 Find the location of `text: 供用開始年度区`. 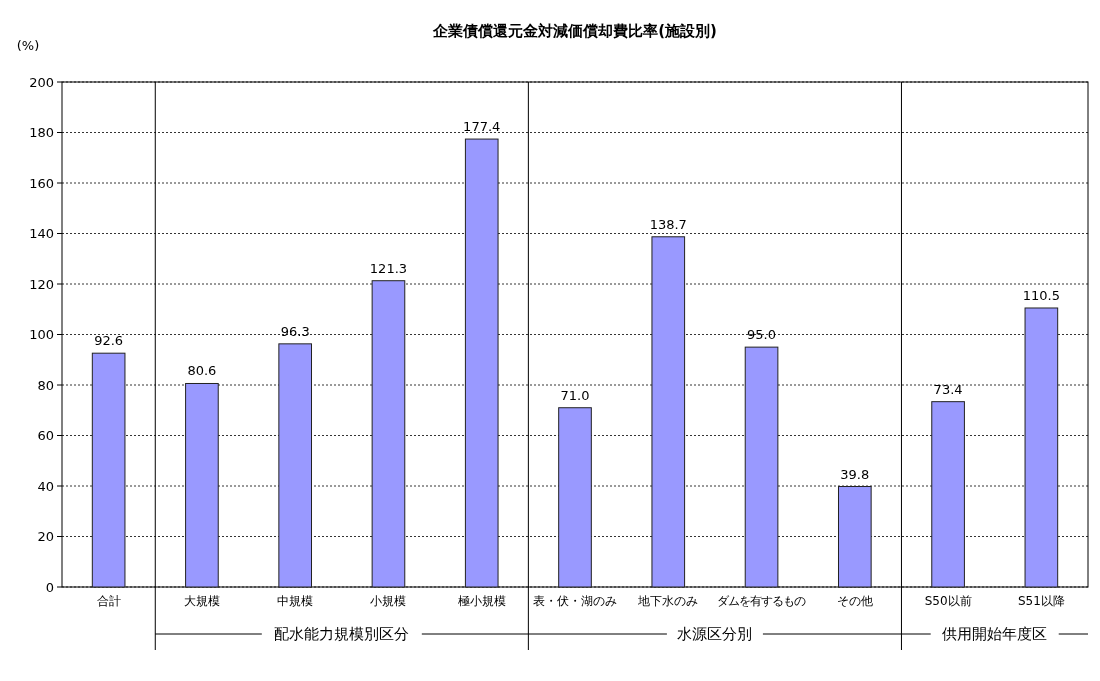

text: 供用開始年度区 is located at coordinates (995, 634).